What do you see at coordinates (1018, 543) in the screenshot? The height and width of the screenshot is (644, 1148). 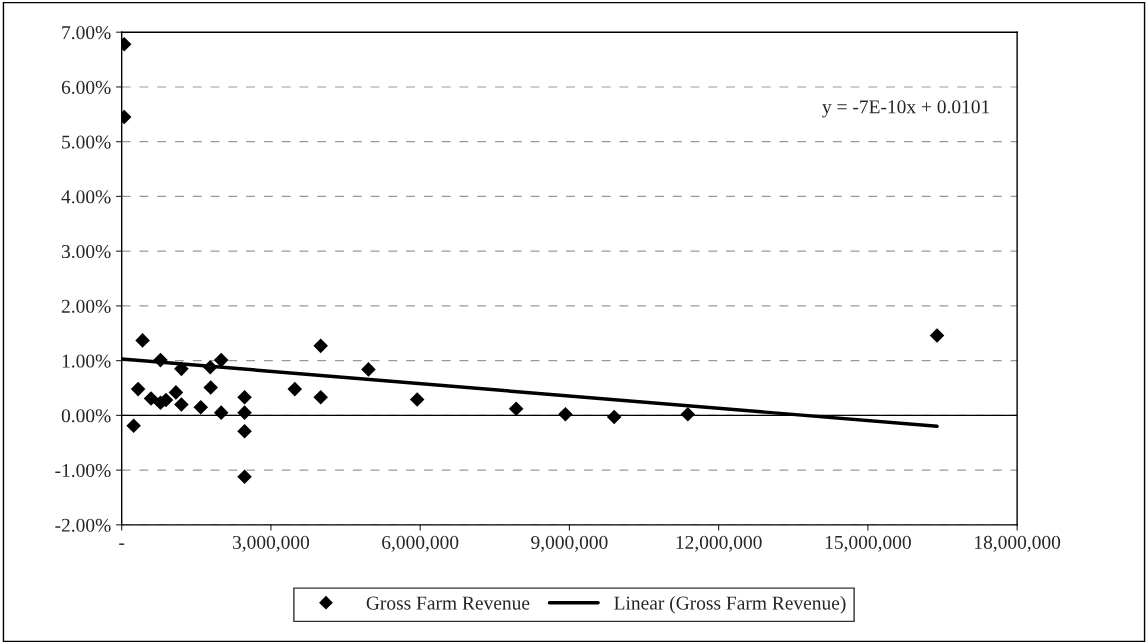 I see `x-tick-label: 18,000,000` at bounding box center [1018, 543].